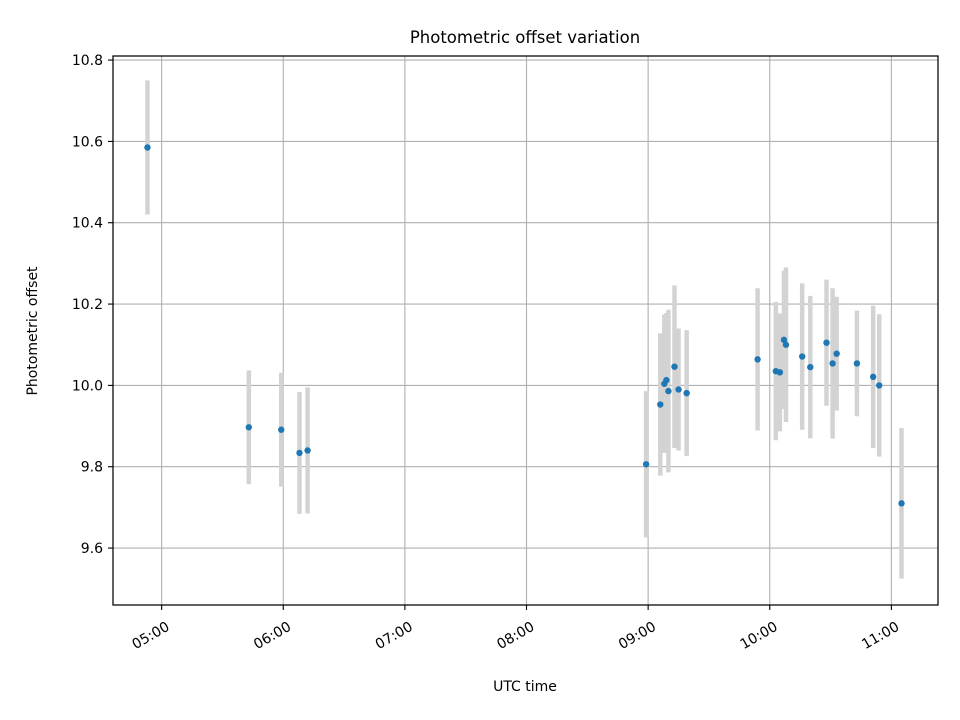 This screenshot has width=960, height=720. Describe the element at coordinates (33, 331) in the screenshot. I see `y-axis-label: Photometric offset` at that location.